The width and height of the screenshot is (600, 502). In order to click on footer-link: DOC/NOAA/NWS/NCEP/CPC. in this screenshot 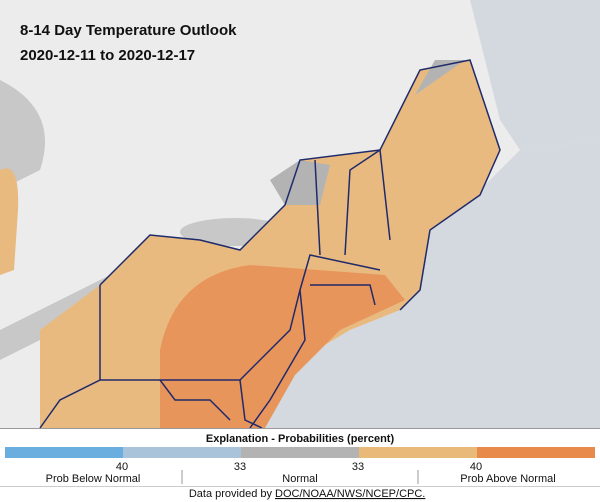, I will do `click(350, 494)`.